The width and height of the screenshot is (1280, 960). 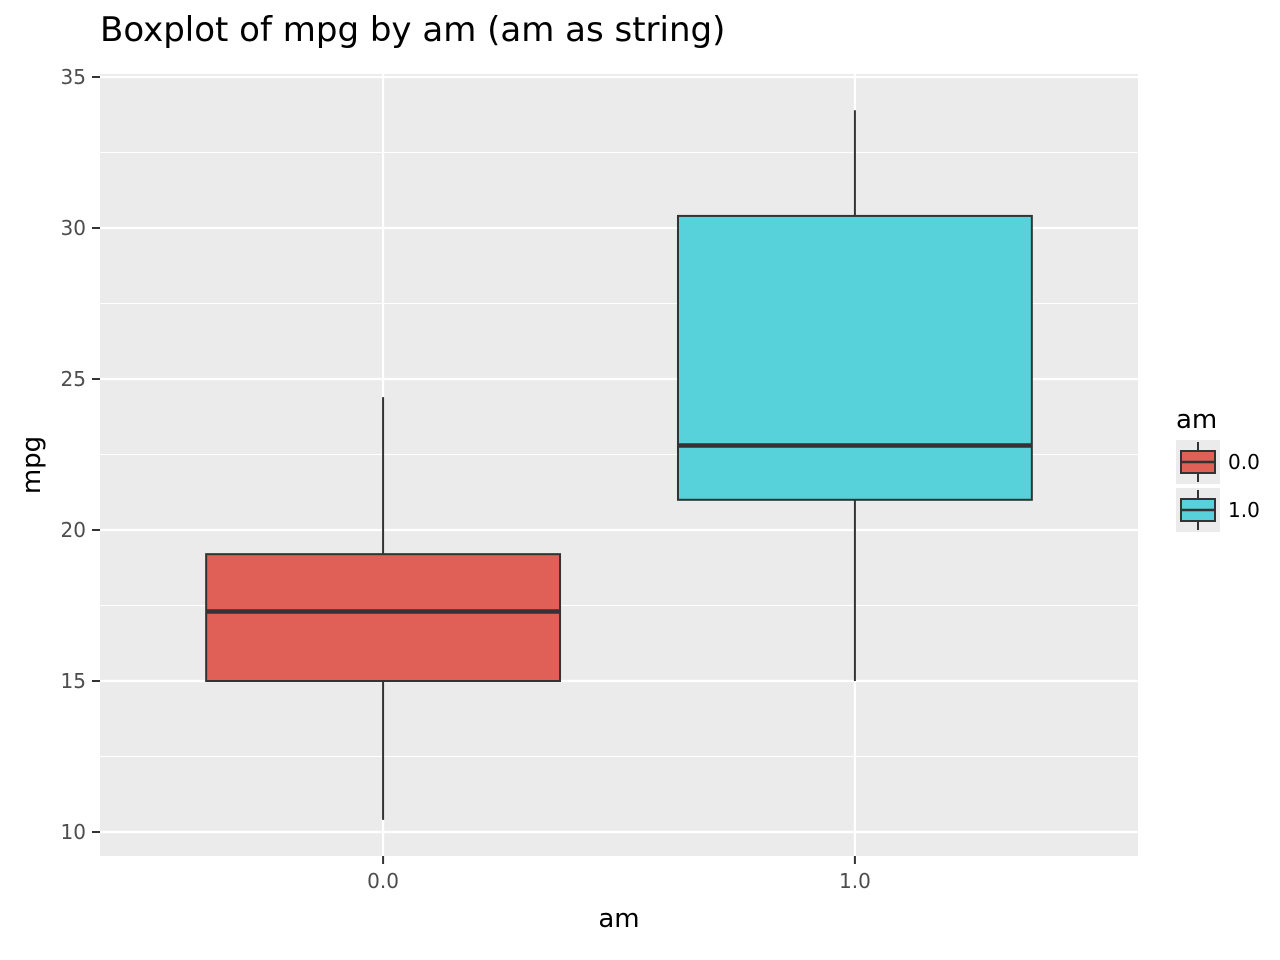 I want to click on x-axis: 0.0 1.0, so click(x=619, y=874).